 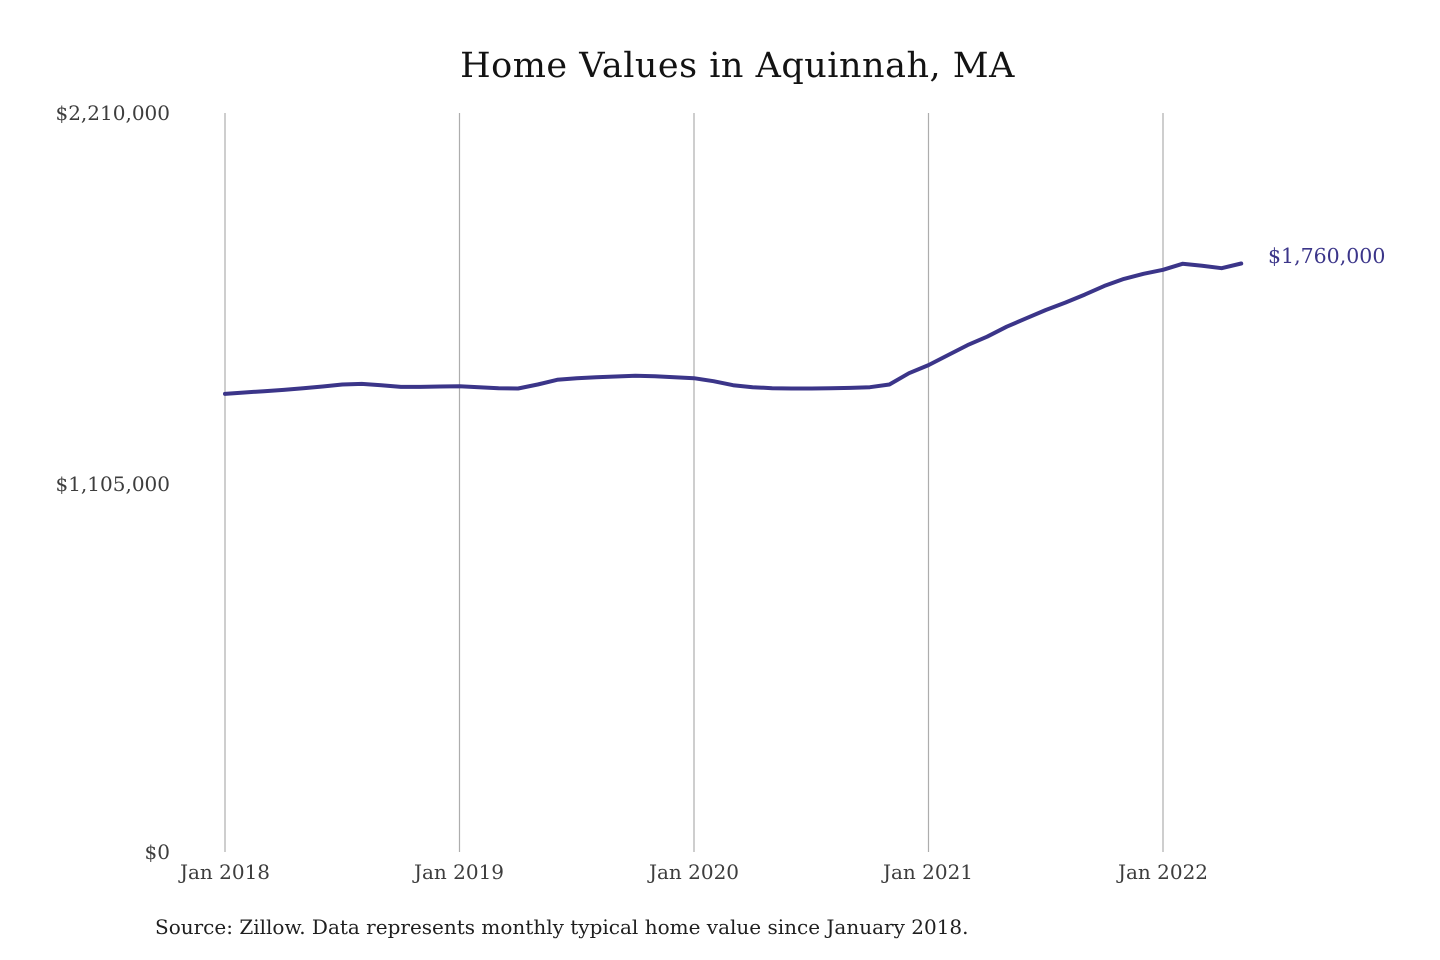 What do you see at coordinates (737, 66) in the screenshot?
I see `chart-title: Home Values in Aquinnah, MA` at bounding box center [737, 66].